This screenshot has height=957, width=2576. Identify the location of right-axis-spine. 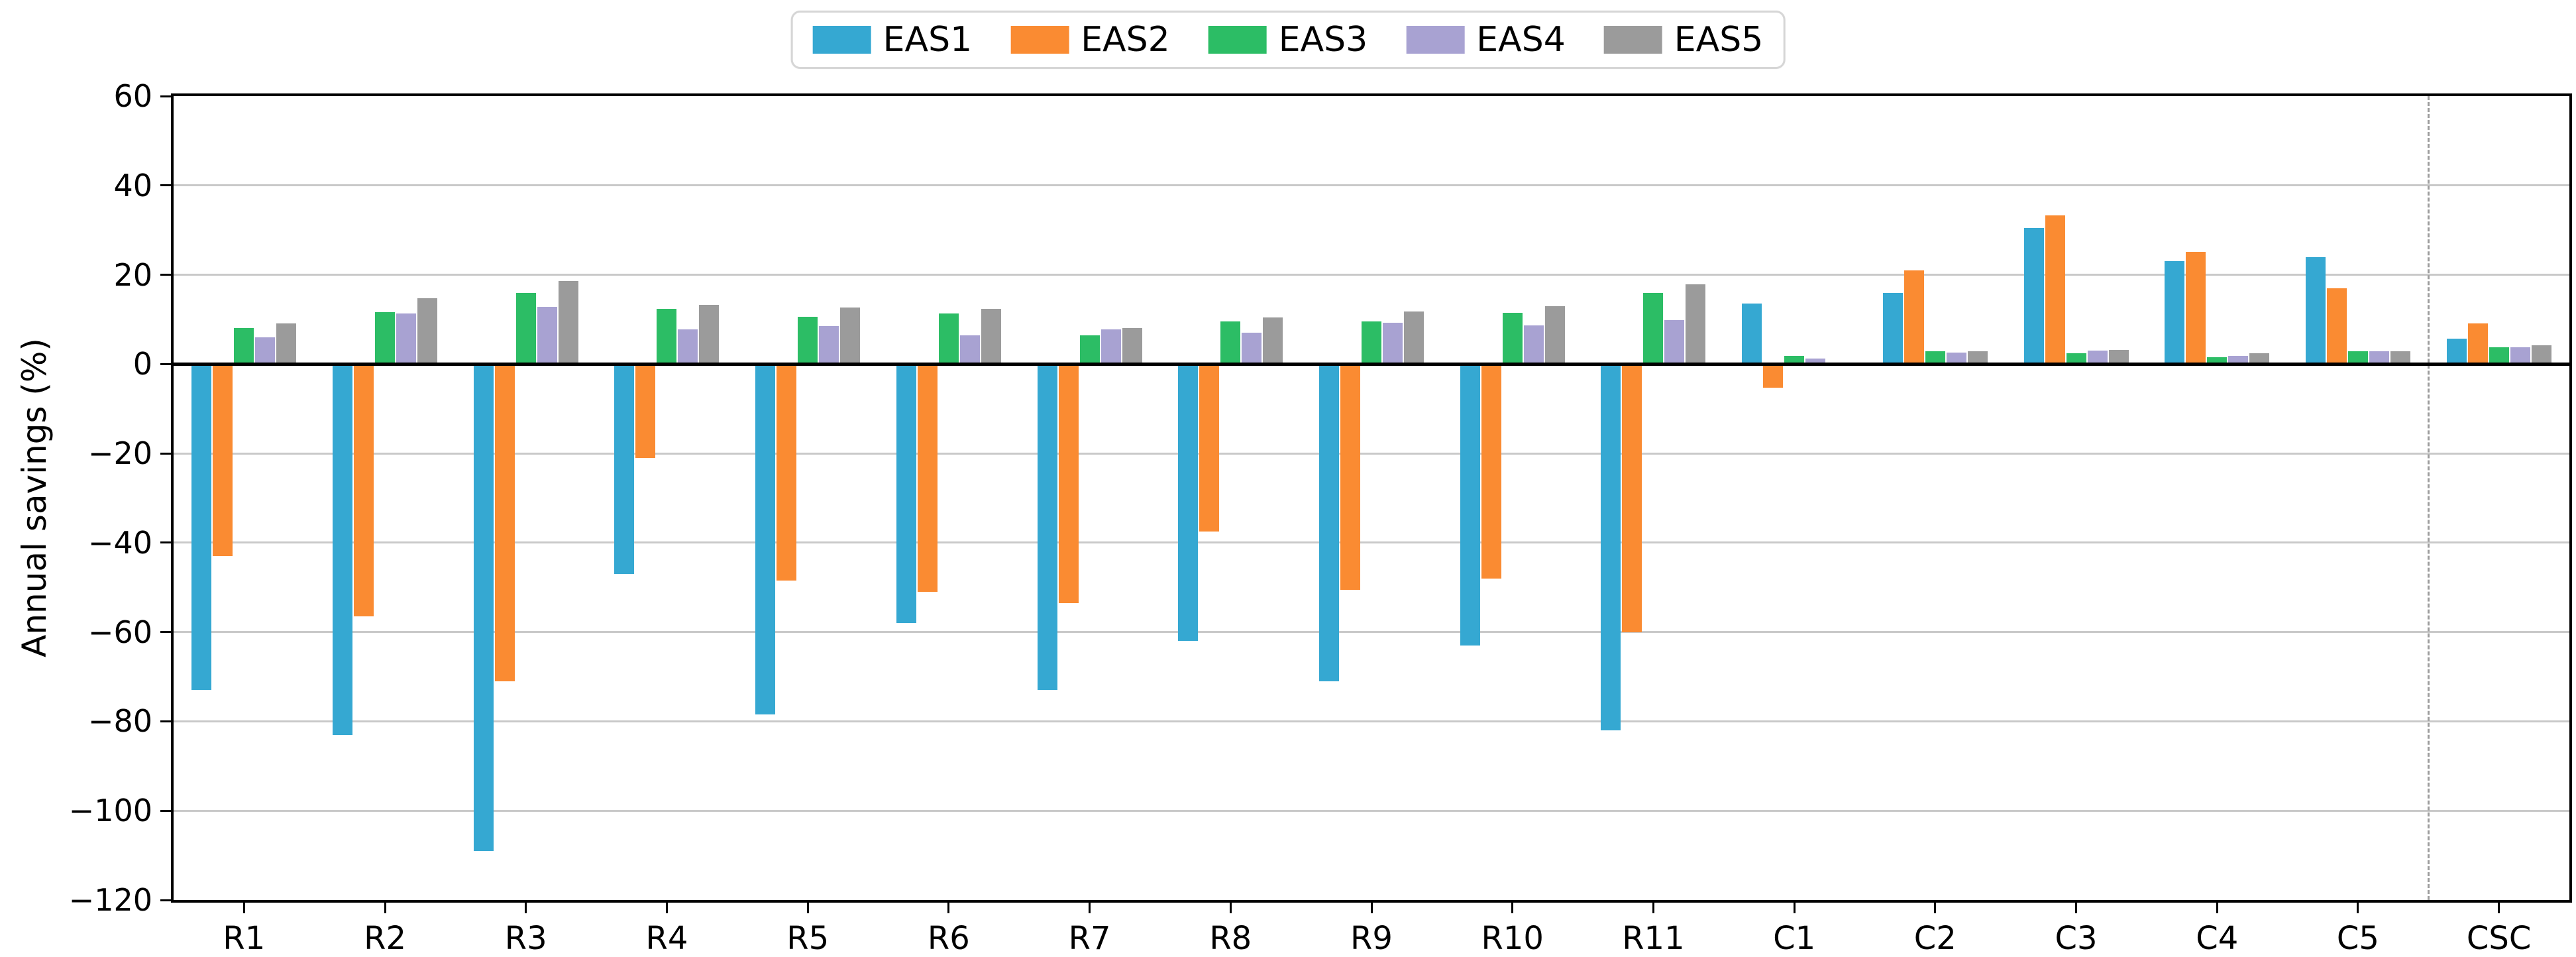
(2570, 498).